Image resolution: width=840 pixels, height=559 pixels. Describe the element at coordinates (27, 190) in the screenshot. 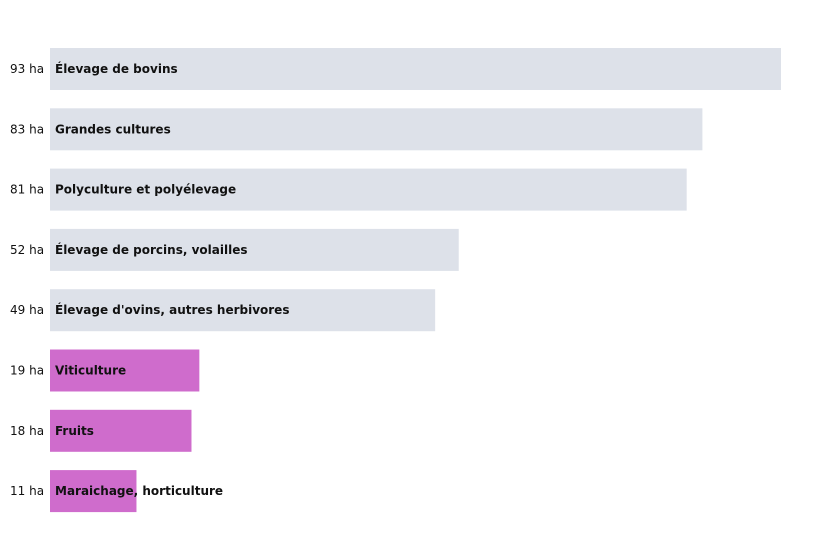

I see `value-label: 81 ha` at that location.